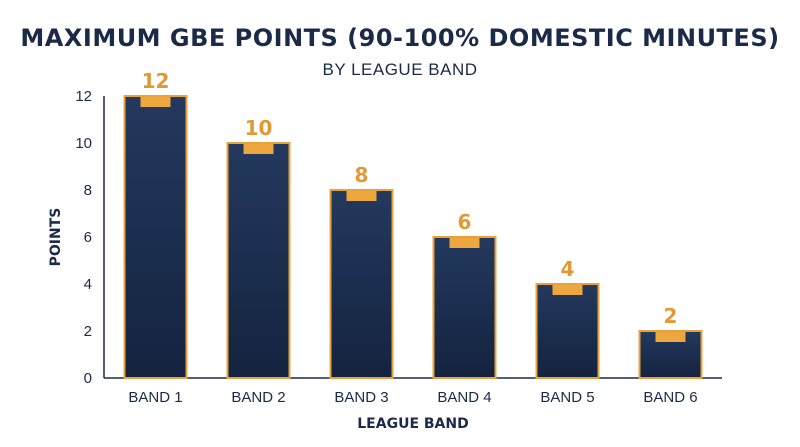  I want to click on bar-value-label: 12, so click(156, 81).